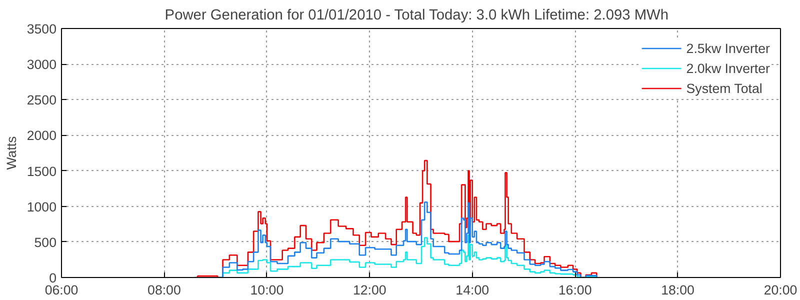 This screenshot has height=300, width=800. What do you see at coordinates (416, 16) in the screenshot?
I see `chart-title: Power Generation for 01/01/2010 - Total Today: 3.0 kWh Lifetime: 2.093 MWh` at bounding box center [416, 16].